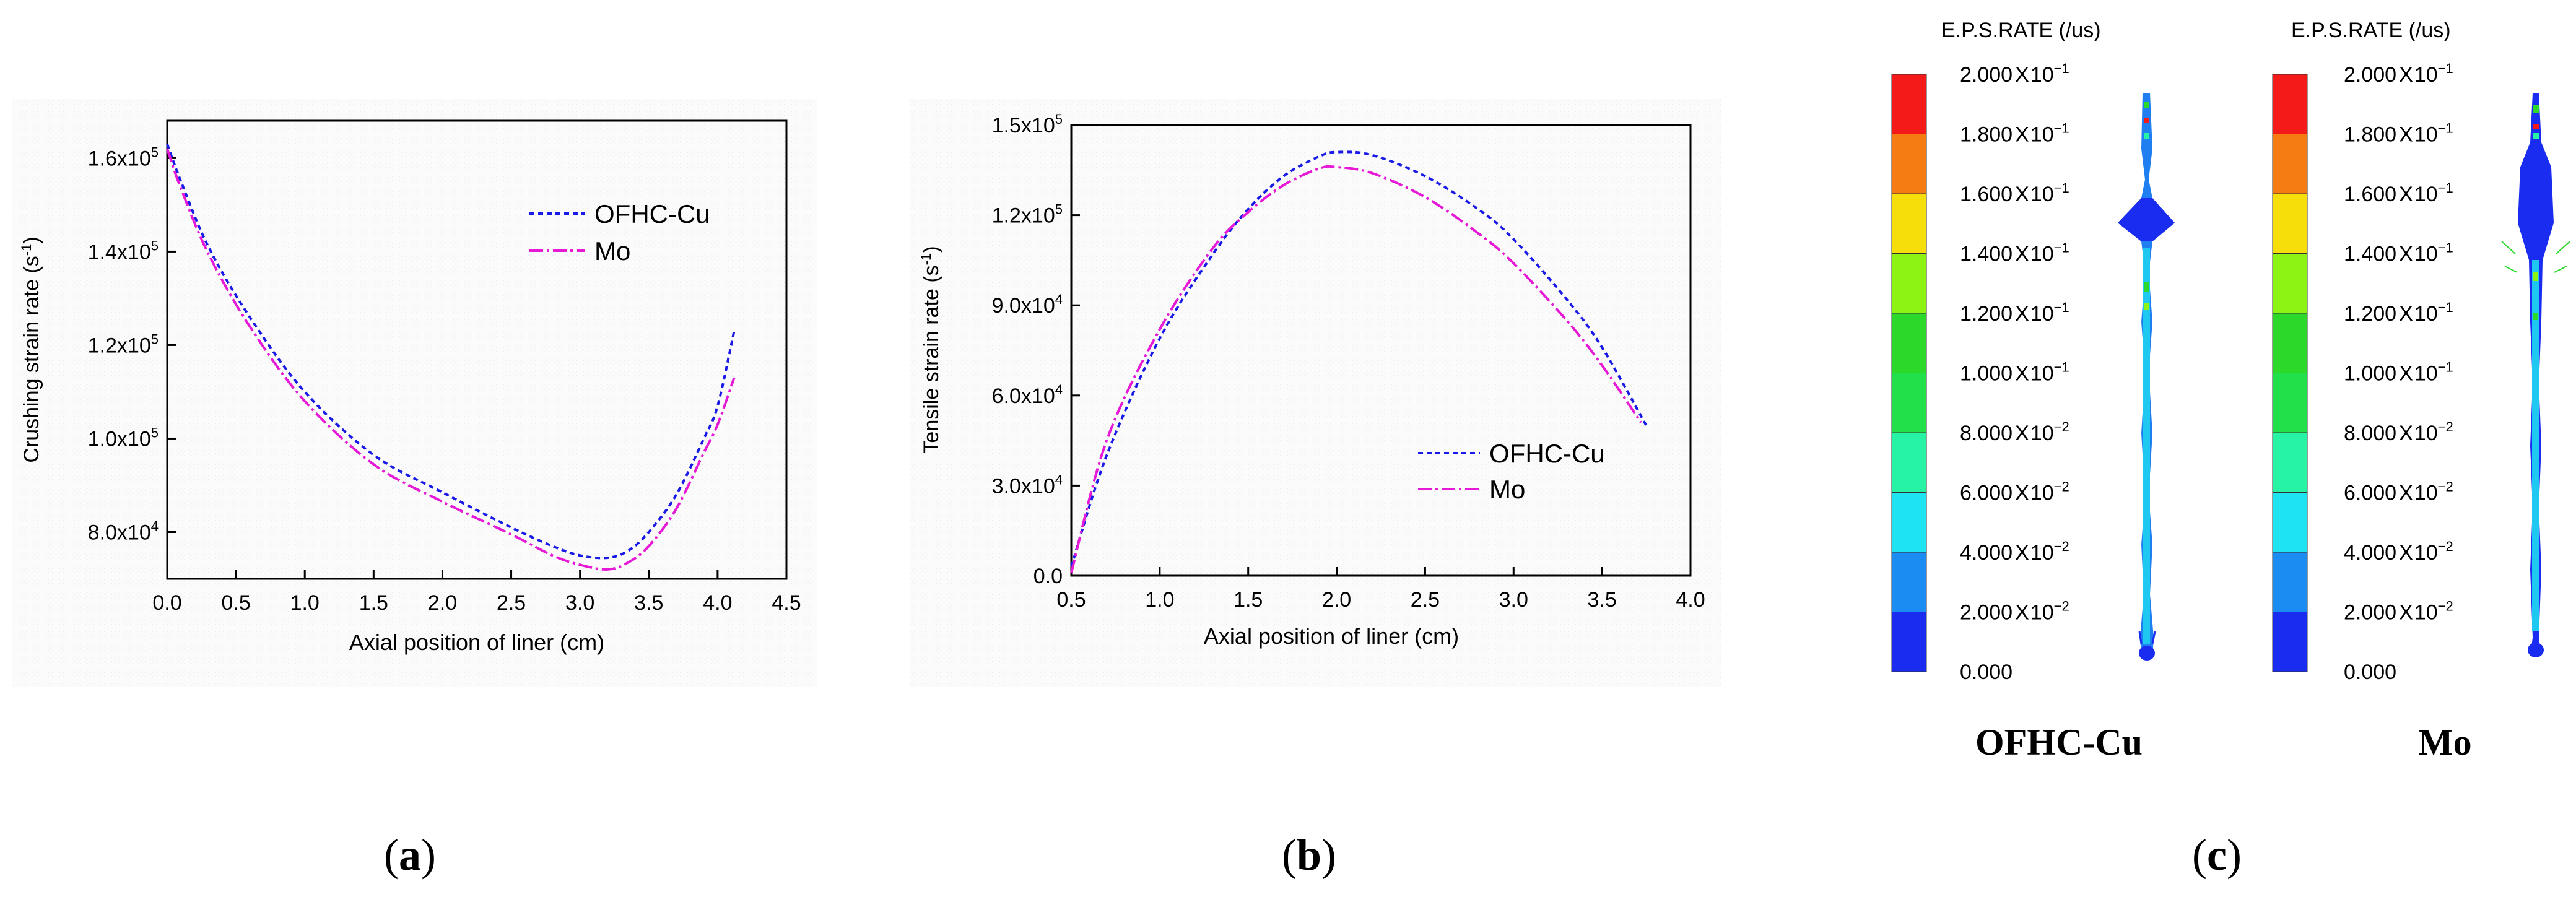  What do you see at coordinates (2398, 492) in the screenshot?
I see `contour-level-label-7: 6.000 X10−2` at bounding box center [2398, 492].